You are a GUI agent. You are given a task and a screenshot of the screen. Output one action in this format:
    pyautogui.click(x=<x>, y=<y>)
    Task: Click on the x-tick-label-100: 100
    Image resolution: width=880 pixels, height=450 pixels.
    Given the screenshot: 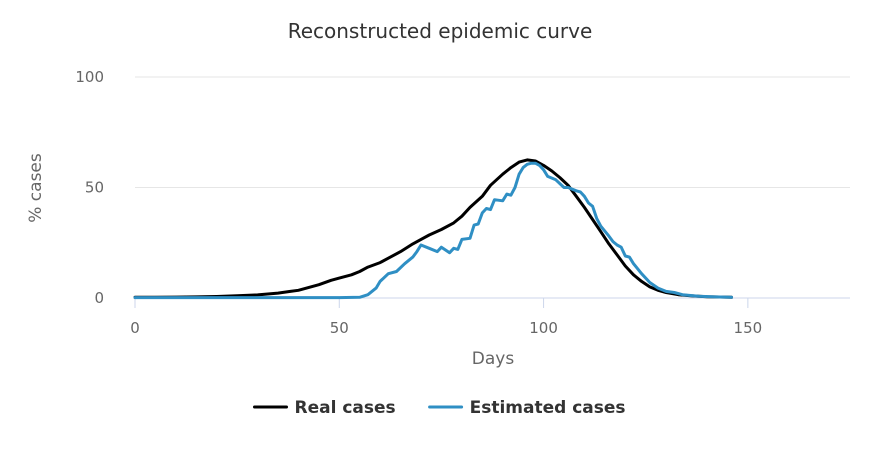 What is the action you would take?
    pyautogui.click(x=543, y=328)
    